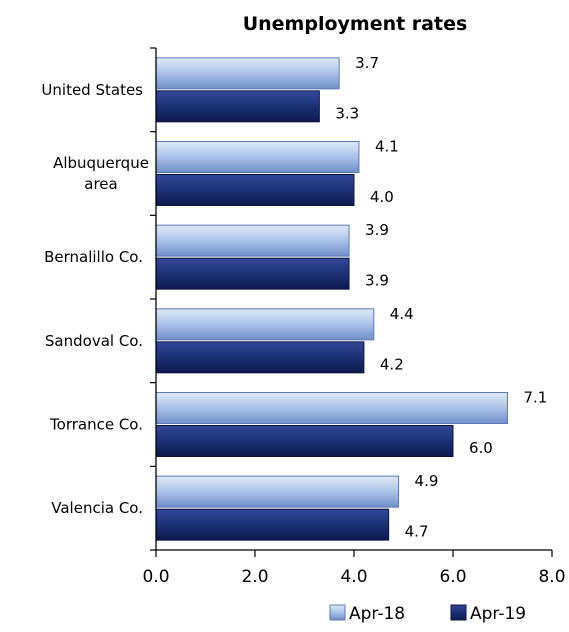  I want to click on category-label: Torrance Co., so click(96, 425).